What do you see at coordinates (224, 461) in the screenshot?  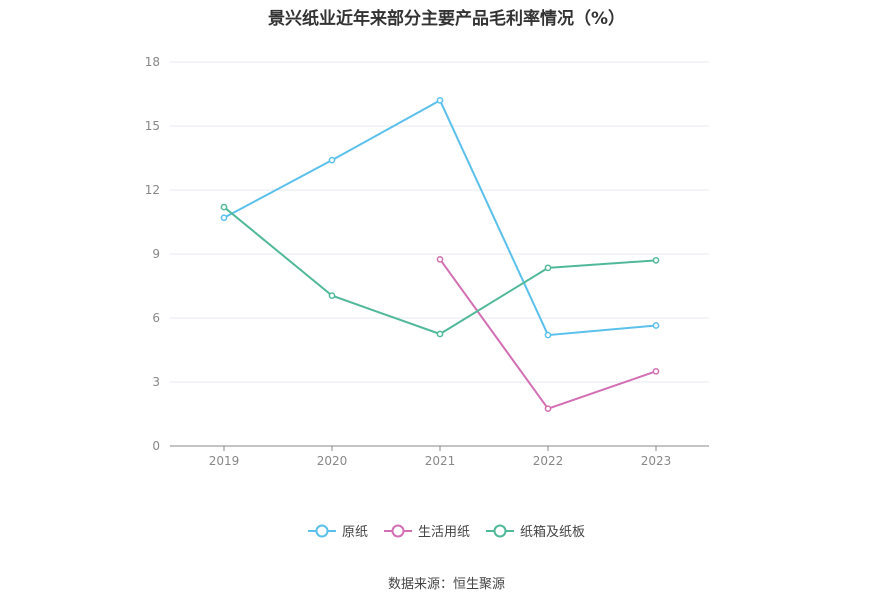 I see `x-tick-label-2019: 2019` at bounding box center [224, 461].